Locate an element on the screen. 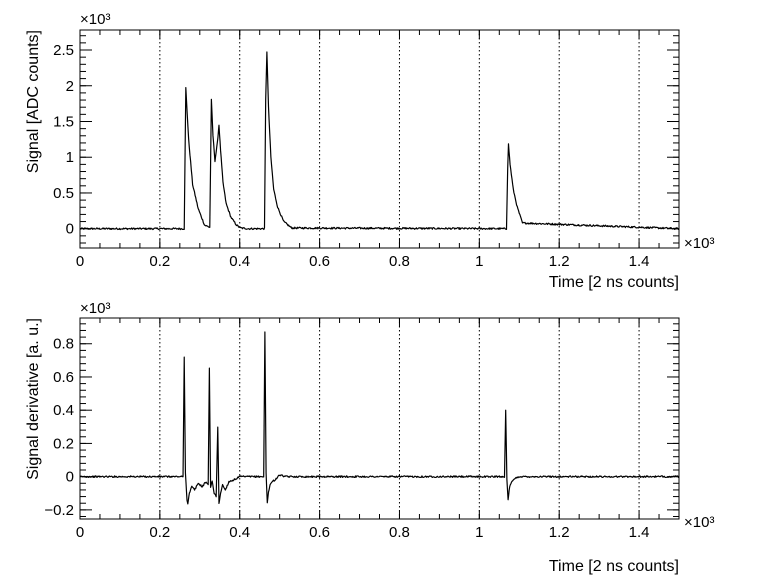 Image resolution: width=762 pixels, height=580 pixels. y-axis-title: Signal [ADC counts] is located at coordinates (33, 101).